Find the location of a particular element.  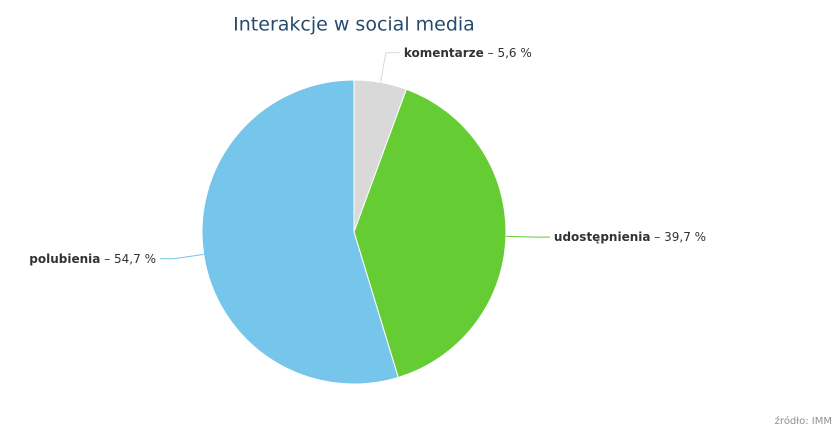

data-label: polubienia – 54,7 % is located at coordinates (92, 258).